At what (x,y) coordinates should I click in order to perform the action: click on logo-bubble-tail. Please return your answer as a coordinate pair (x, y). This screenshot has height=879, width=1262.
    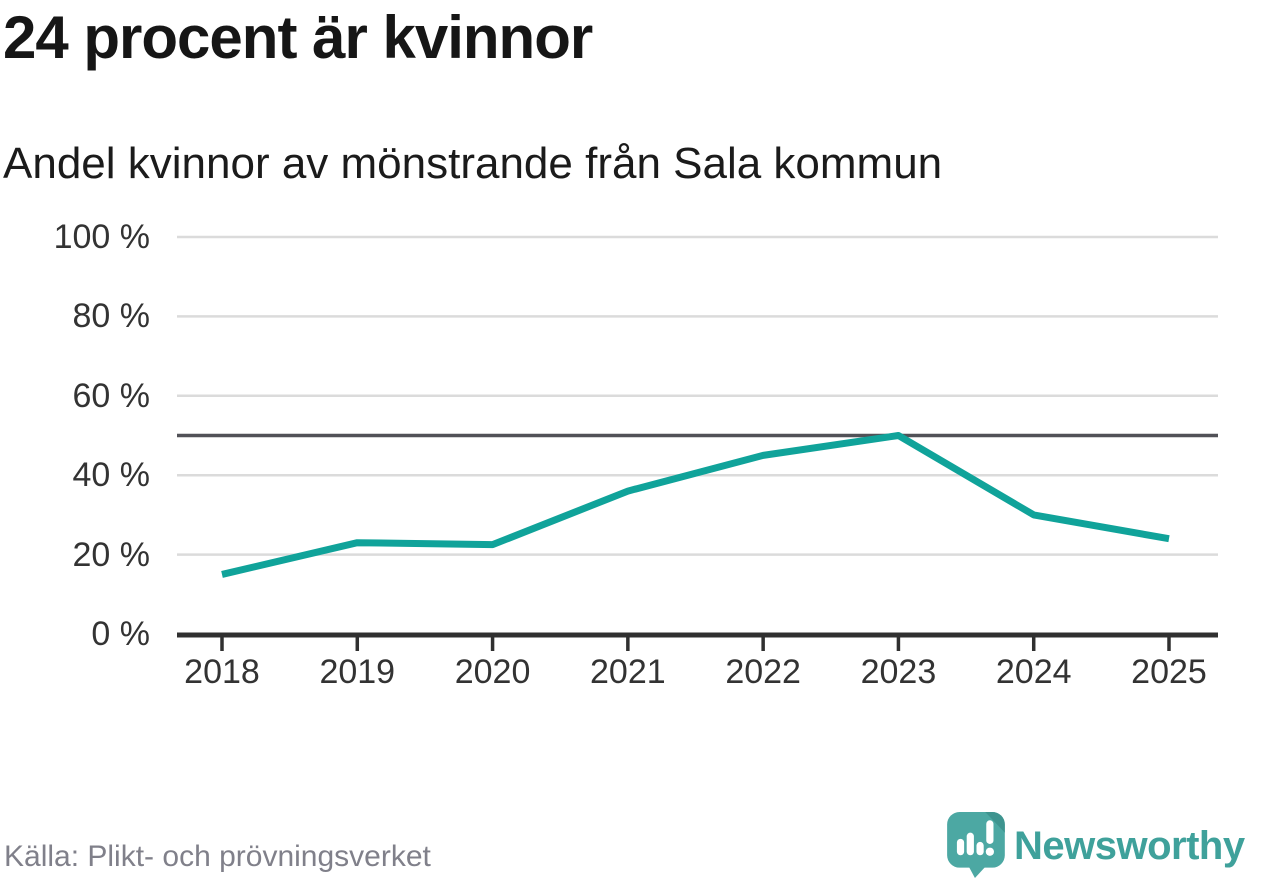
    Looking at the image, I should click on (977, 871).